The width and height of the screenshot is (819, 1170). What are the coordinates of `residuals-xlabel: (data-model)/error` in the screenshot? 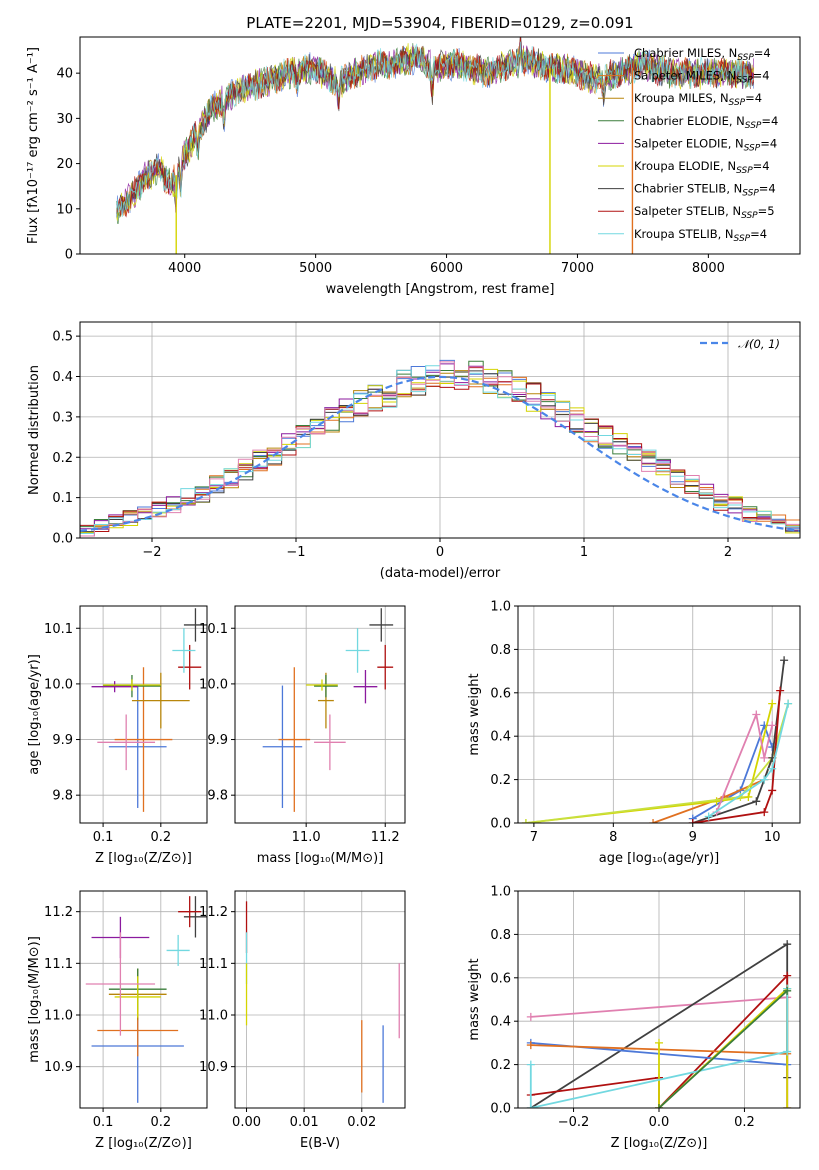 It's located at (440, 573).